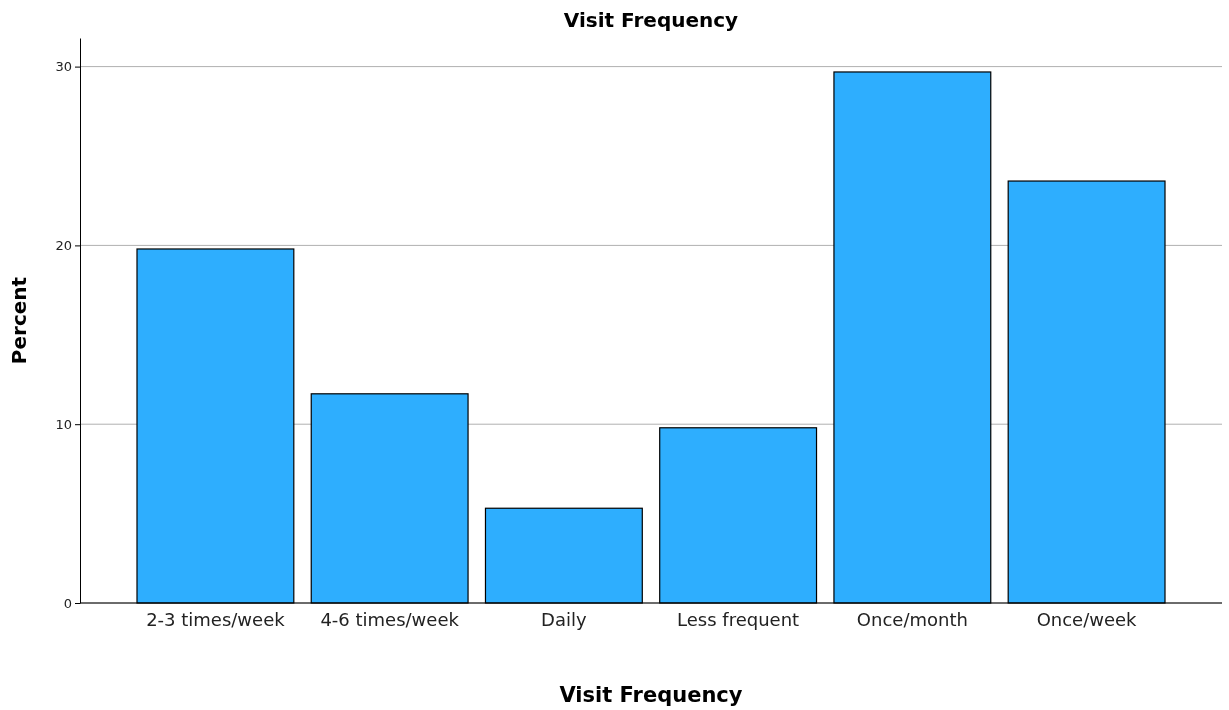 Image resolution: width=1229 pixels, height=710 pixels. I want to click on x-tick-label: 4-6 times/week, so click(390, 619).